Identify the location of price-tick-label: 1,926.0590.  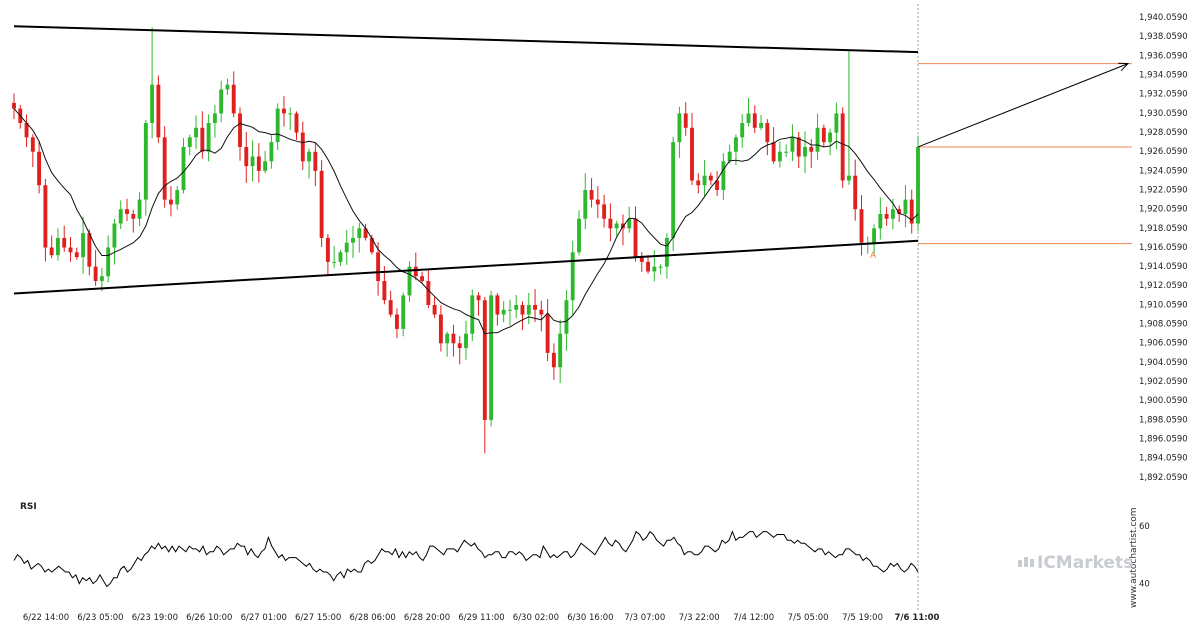
(1163, 152).